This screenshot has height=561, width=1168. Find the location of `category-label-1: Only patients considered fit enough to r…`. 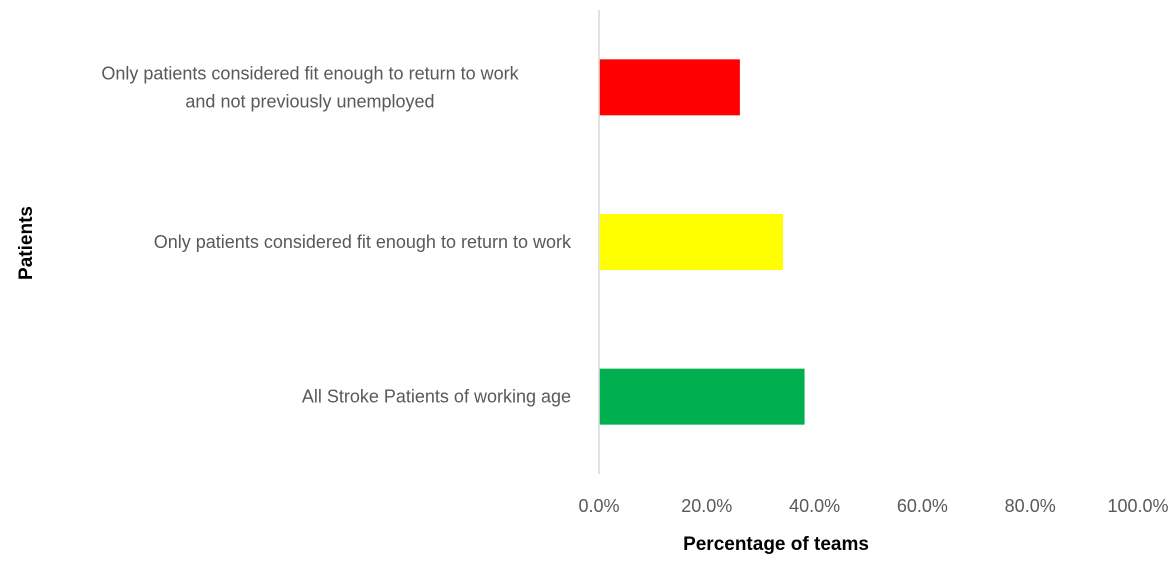

category-label-1: Only patients considered fit enough to r… is located at coordinates (310, 87).